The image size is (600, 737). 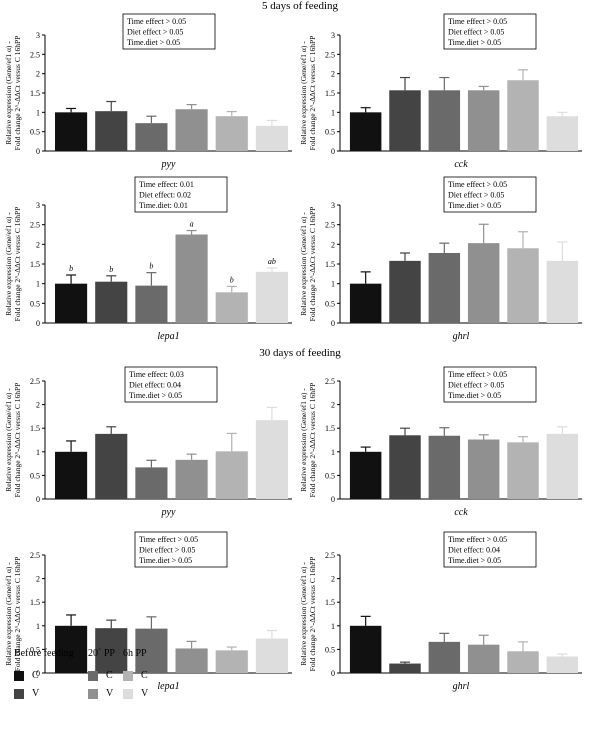 What do you see at coordinates (272, 261) in the screenshot?
I see `significance-letter: ab` at bounding box center [272, 261].